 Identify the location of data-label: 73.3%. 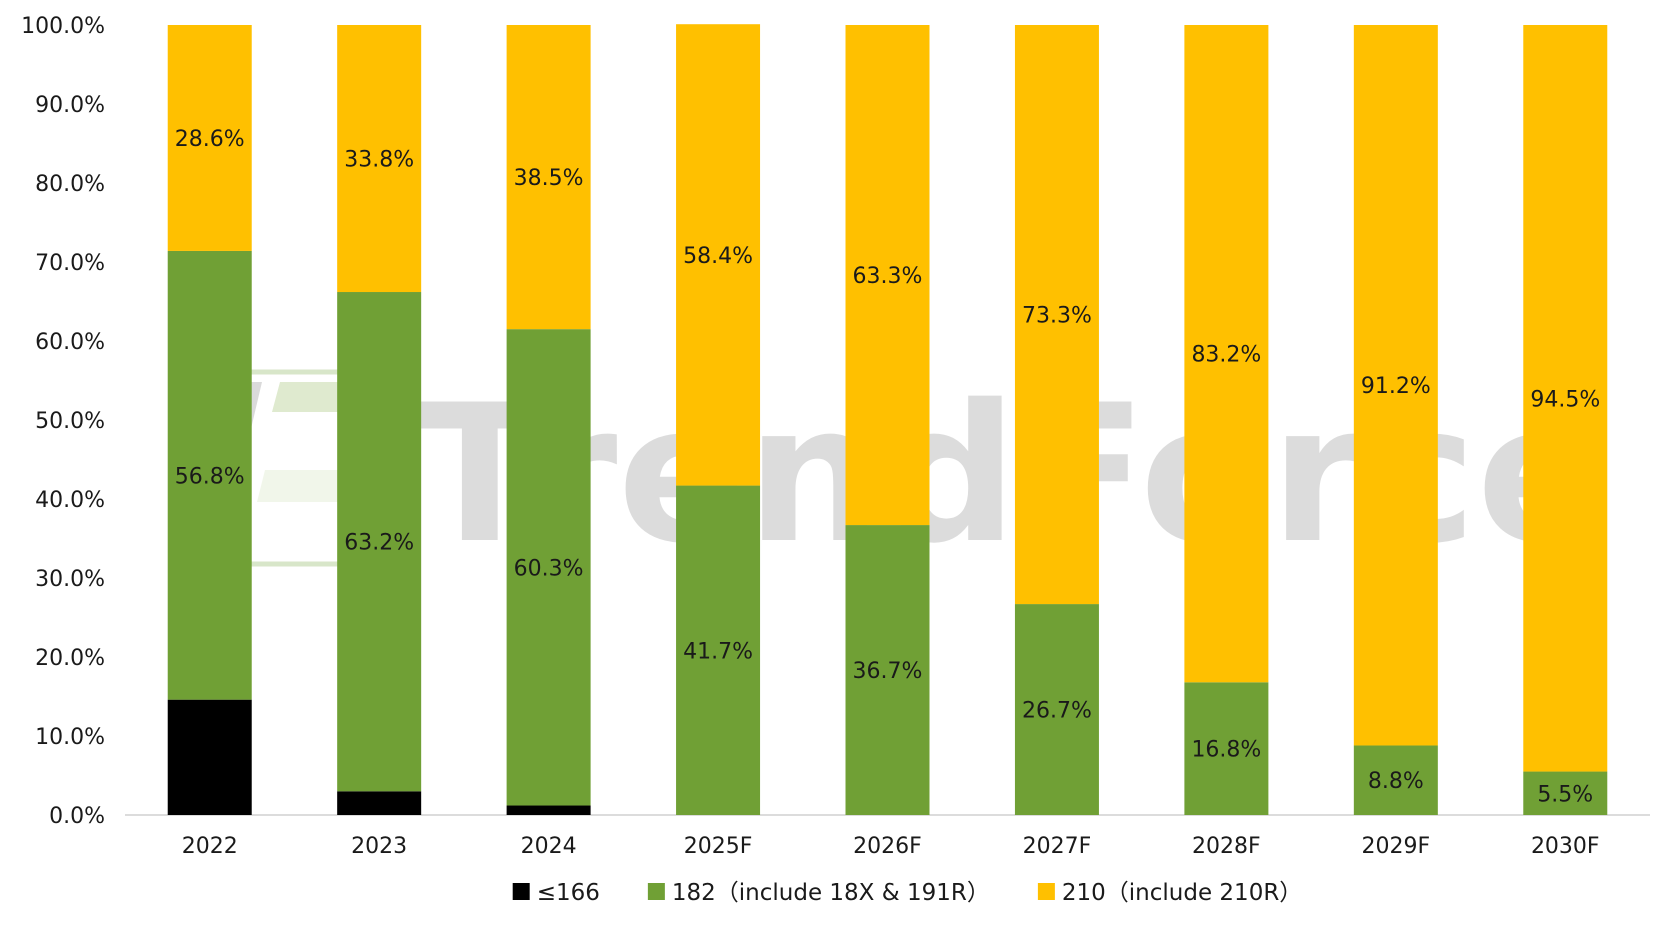
(1057, 316).